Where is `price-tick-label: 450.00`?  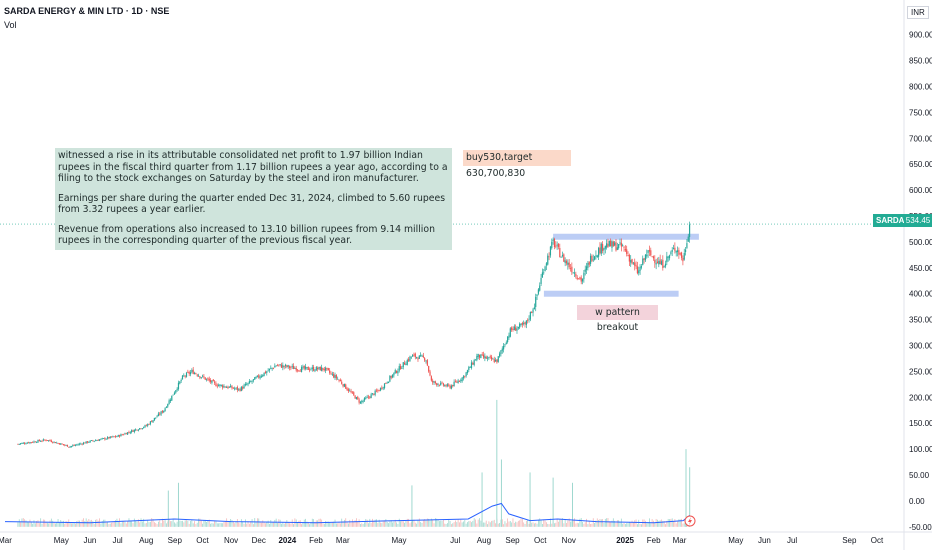 price-tick-label: 450.00 is located at coordinates (920, 268).